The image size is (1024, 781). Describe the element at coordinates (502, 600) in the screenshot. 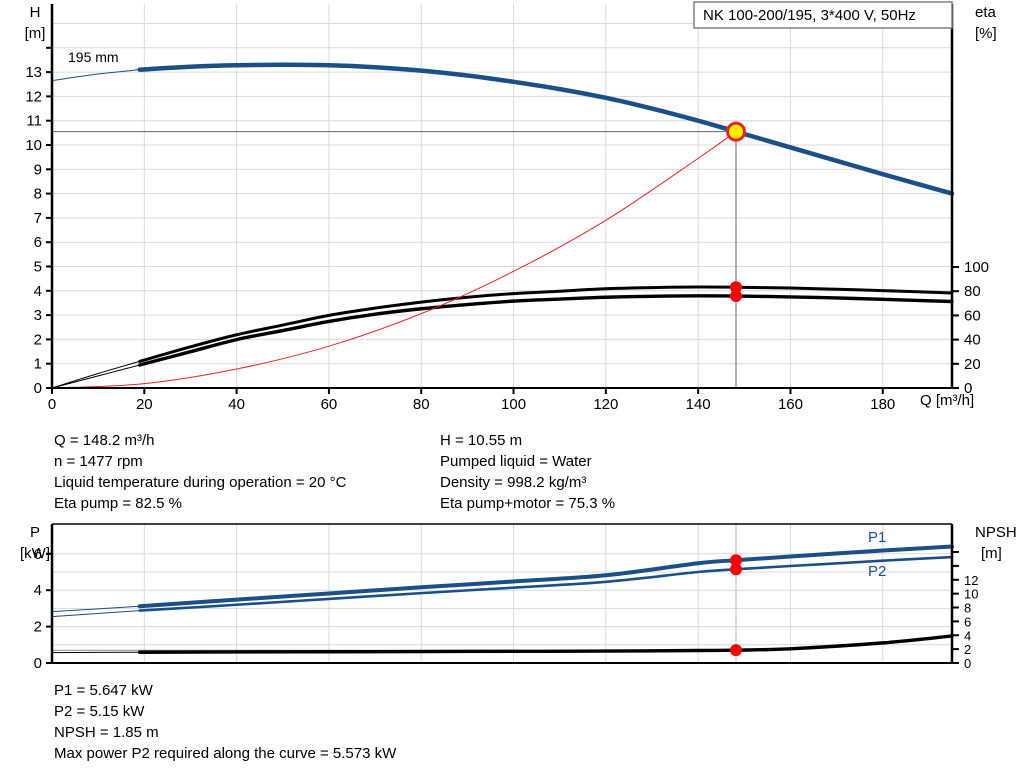

I see `power-chart-curves` at that location.